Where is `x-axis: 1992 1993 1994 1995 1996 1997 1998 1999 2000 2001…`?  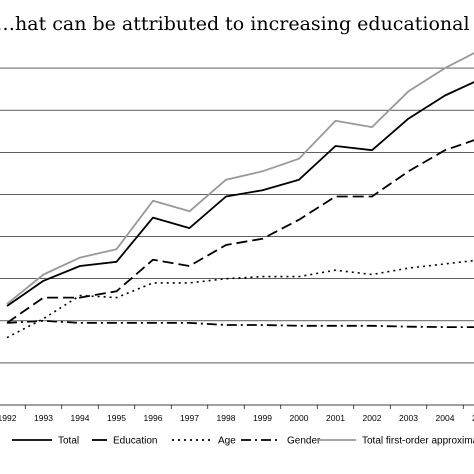
x-axis: 1992 1993 1994 1995 1996 1997 1998 1999 2000 2001… is located at coordinates (237, 413).